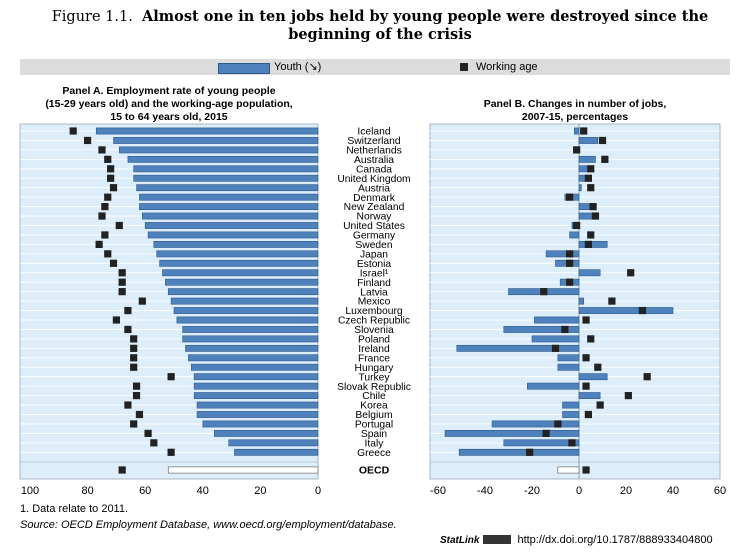 This screenshot has width=750, height=559. Describe the element at coordinates (374, 264) in the screenshot. I see `category-label: Estonia` at that location.